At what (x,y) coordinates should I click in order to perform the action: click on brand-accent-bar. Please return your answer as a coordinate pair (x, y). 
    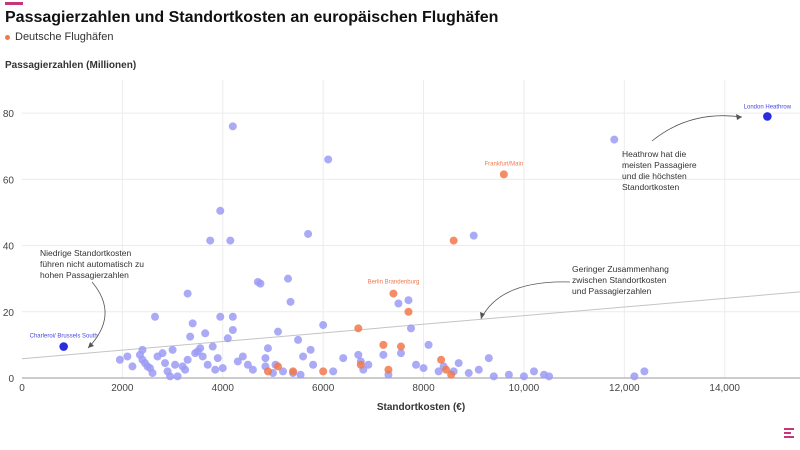
    Looking at the image, I should click on (14, 3).